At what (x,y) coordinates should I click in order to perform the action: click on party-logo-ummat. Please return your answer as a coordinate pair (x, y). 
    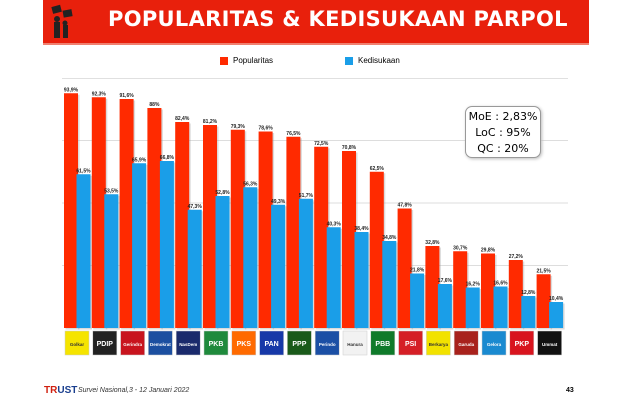
    Looking at the image, I should click on (549, 343).